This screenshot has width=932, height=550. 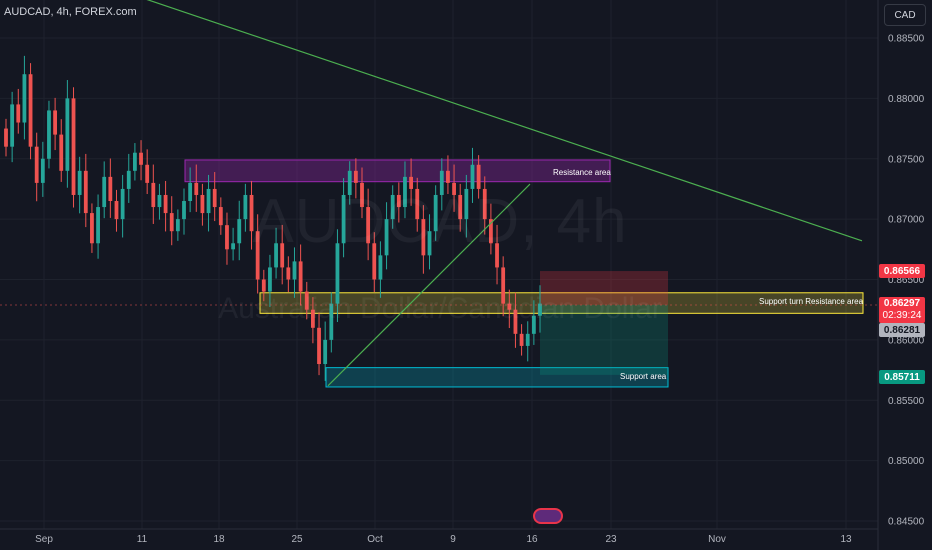 I want to click on time-tick-label: Sep, so click(x=44, y=539).